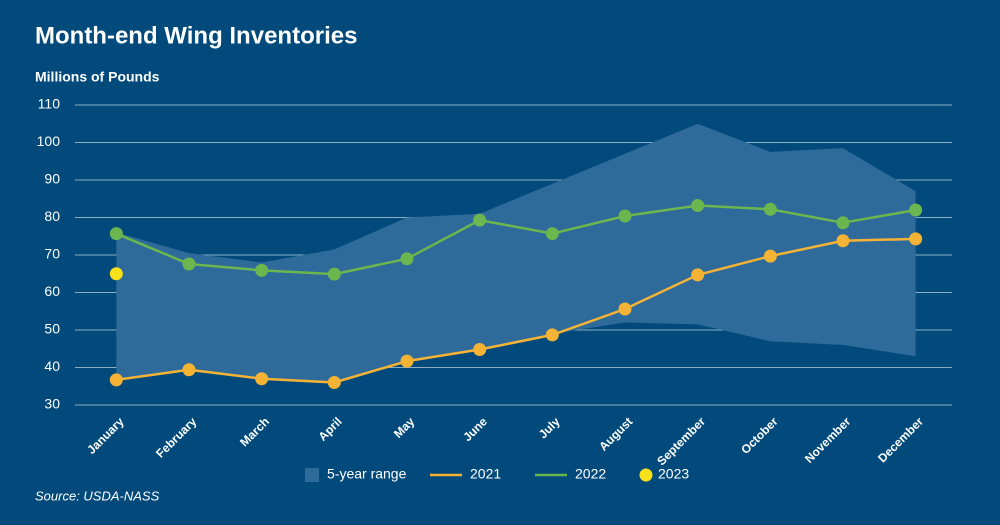 The height and width of the screenshot is (525, 1000). I want to click on y-tick-label: 40, so click(52, 366).